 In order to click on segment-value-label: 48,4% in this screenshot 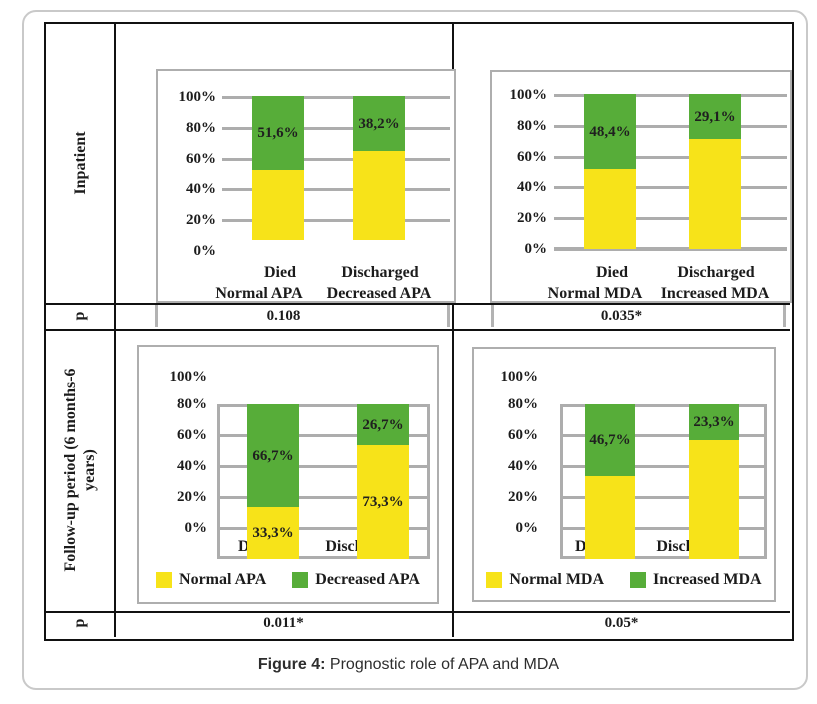, I will do `click(610, 131)`.